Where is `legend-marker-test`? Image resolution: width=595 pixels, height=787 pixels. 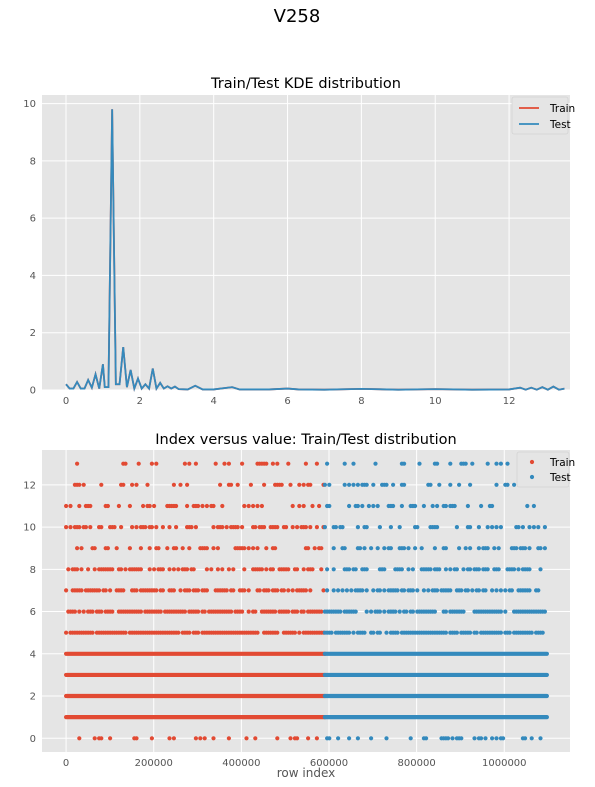 legend-marker-test is located at coordinates (532, 477).